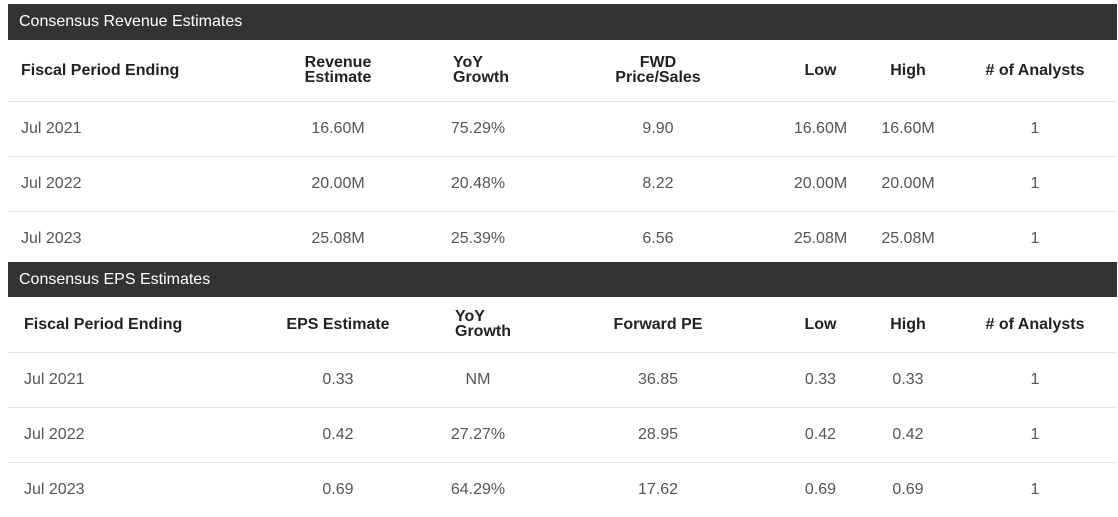 This screenshot has height=517, width=1118. I want to click on eps-col-growth: YoY Growth, so click(483, 324).